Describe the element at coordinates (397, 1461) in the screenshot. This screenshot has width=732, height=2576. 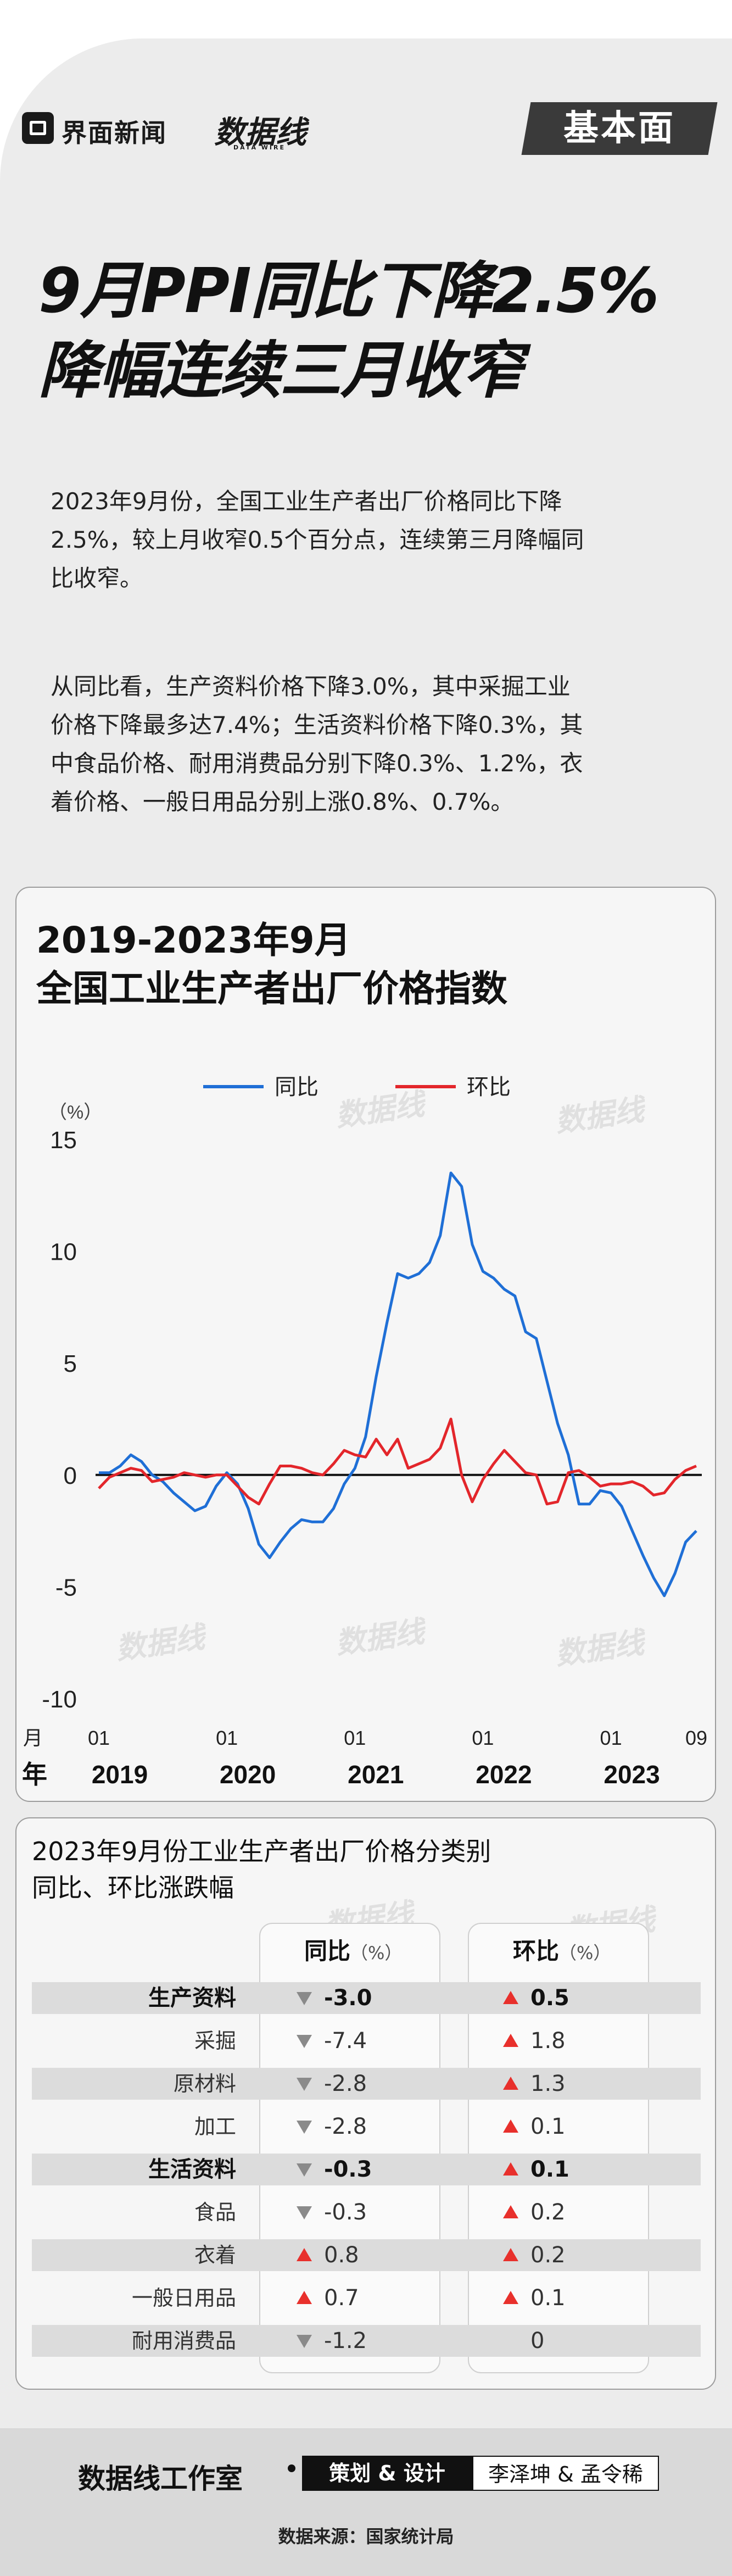
I see `series-line-mom` at that location.